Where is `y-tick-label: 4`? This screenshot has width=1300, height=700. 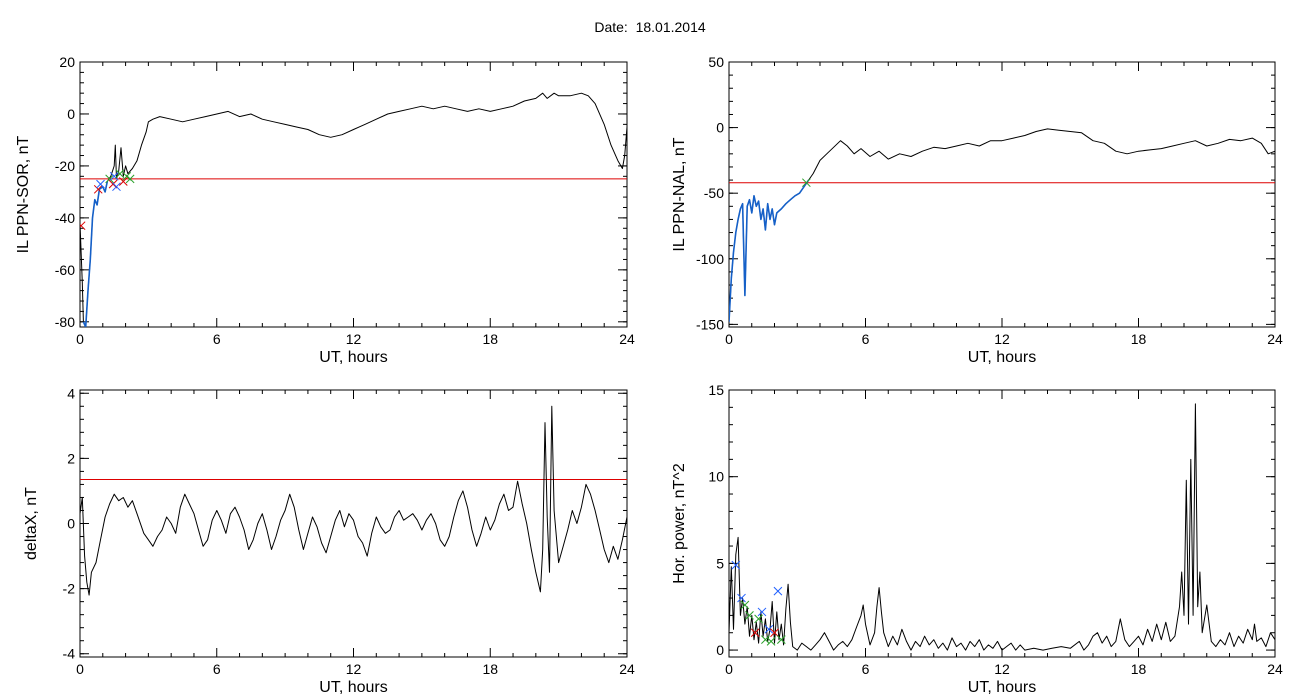
y-tick-label: 4 is located at coordinates (71, 393).